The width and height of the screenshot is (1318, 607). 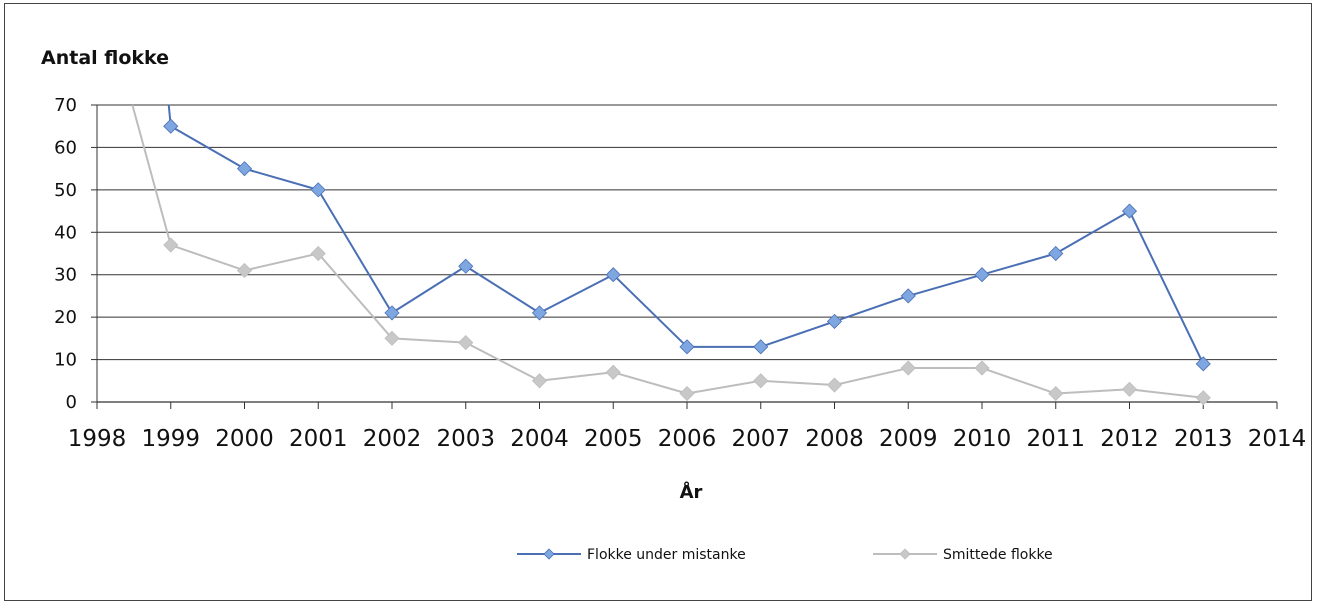 I want to click on x-tick-label: 2008, so click(x=834, y=439).